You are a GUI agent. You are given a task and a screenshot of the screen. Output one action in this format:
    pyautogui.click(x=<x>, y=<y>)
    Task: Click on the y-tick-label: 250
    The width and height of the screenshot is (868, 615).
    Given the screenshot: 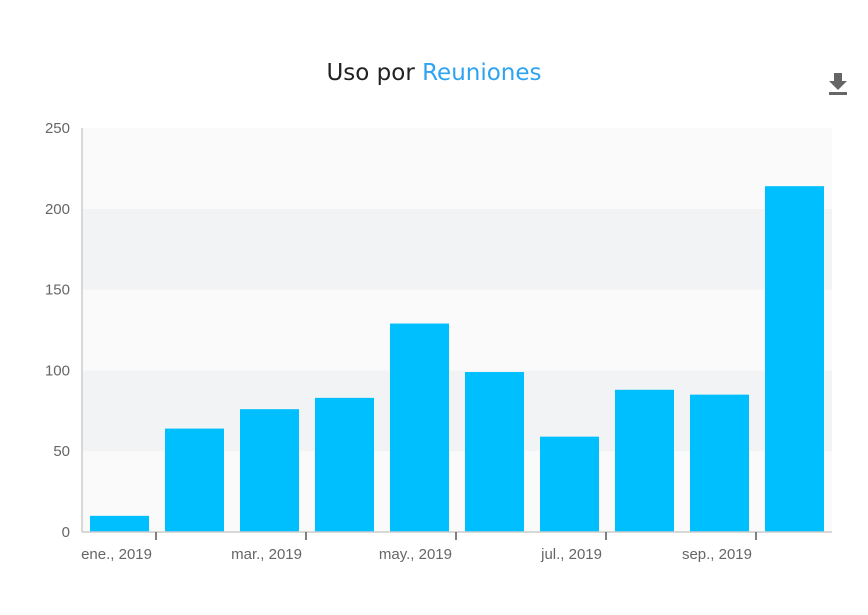 What is the action you would take?
    pyautogui.click(x=57, y=128)
    